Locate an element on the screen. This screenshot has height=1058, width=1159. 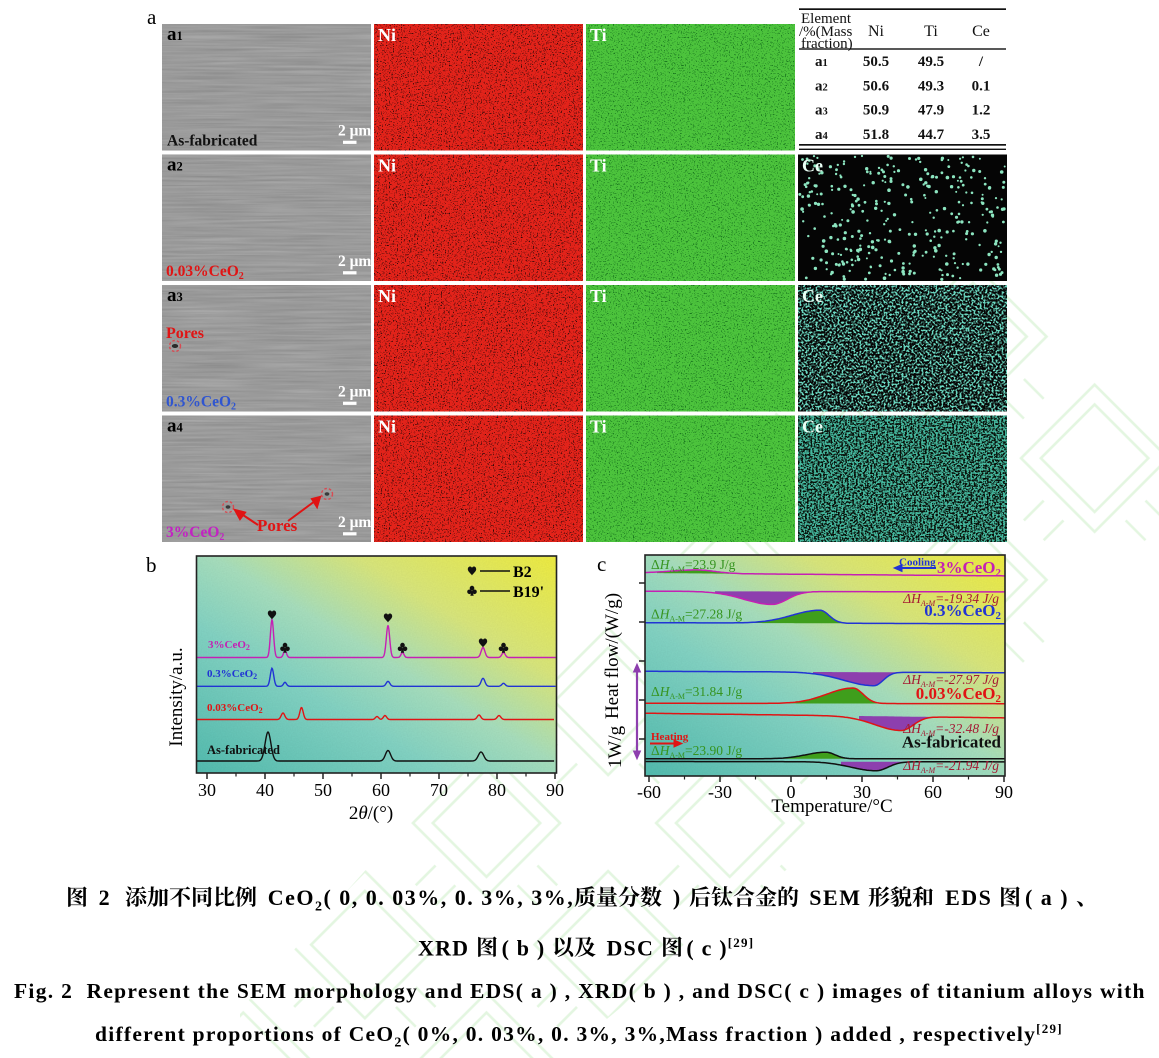
svg-text: ΔHA-M=23.9 J/g is located at coordinates (693, 565).